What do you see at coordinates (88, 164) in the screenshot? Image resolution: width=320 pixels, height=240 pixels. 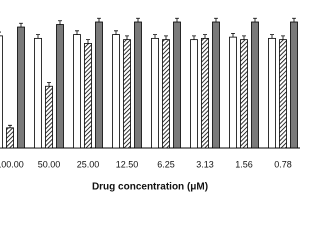 I see `x-tick-label: 25.00` at bounding box center [88, 164].